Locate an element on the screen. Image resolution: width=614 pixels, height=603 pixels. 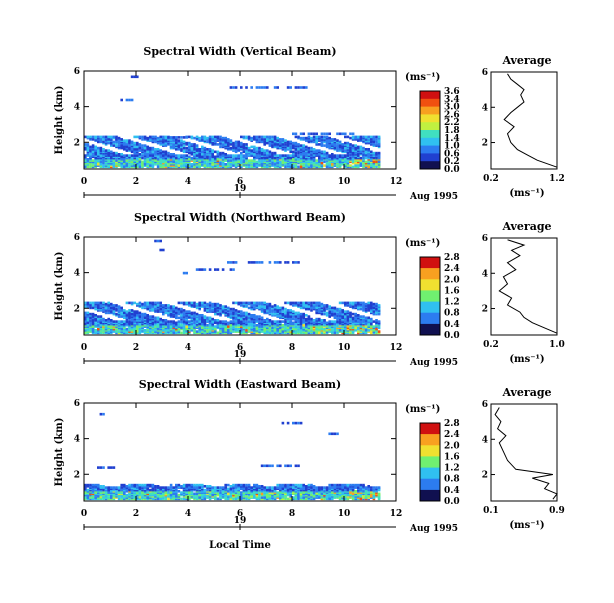
date-suffix: Aug 1995 is located at coordinates (433, 363).